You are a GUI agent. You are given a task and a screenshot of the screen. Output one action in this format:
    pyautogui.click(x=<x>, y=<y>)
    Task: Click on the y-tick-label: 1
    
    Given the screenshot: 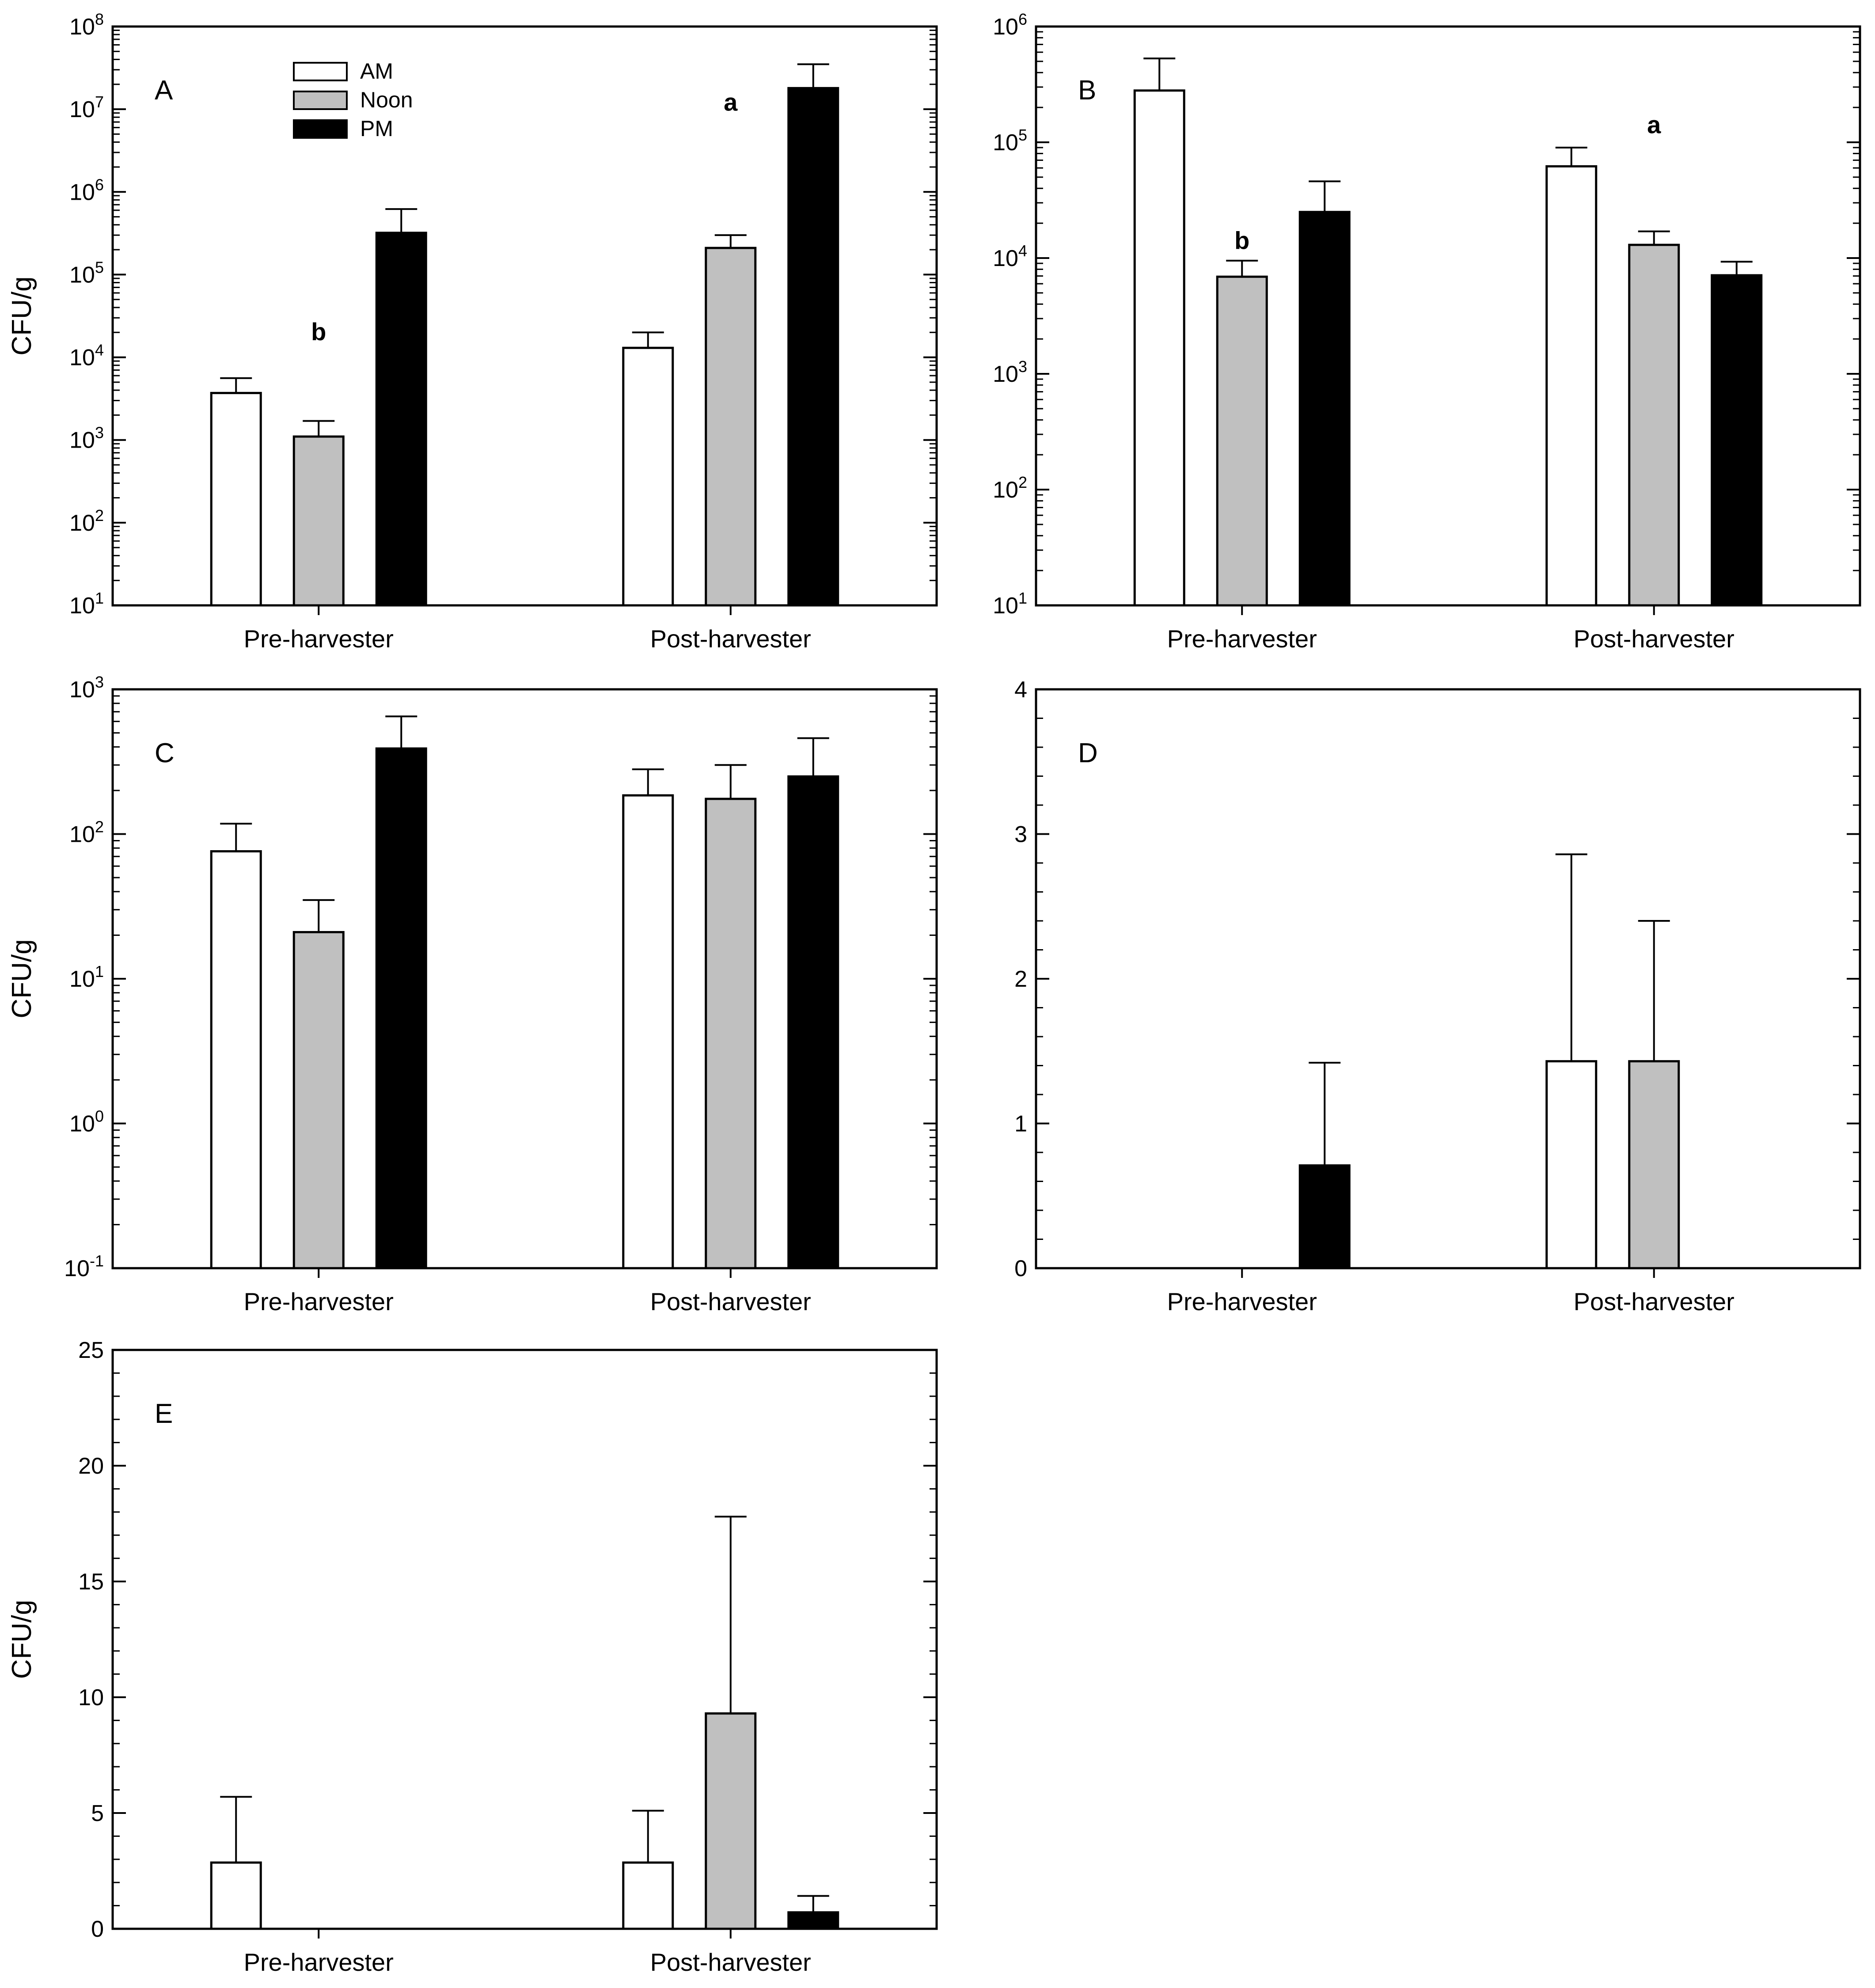 What is the action you would take?
    pyautogui.click(x=1020, y=1124)
    